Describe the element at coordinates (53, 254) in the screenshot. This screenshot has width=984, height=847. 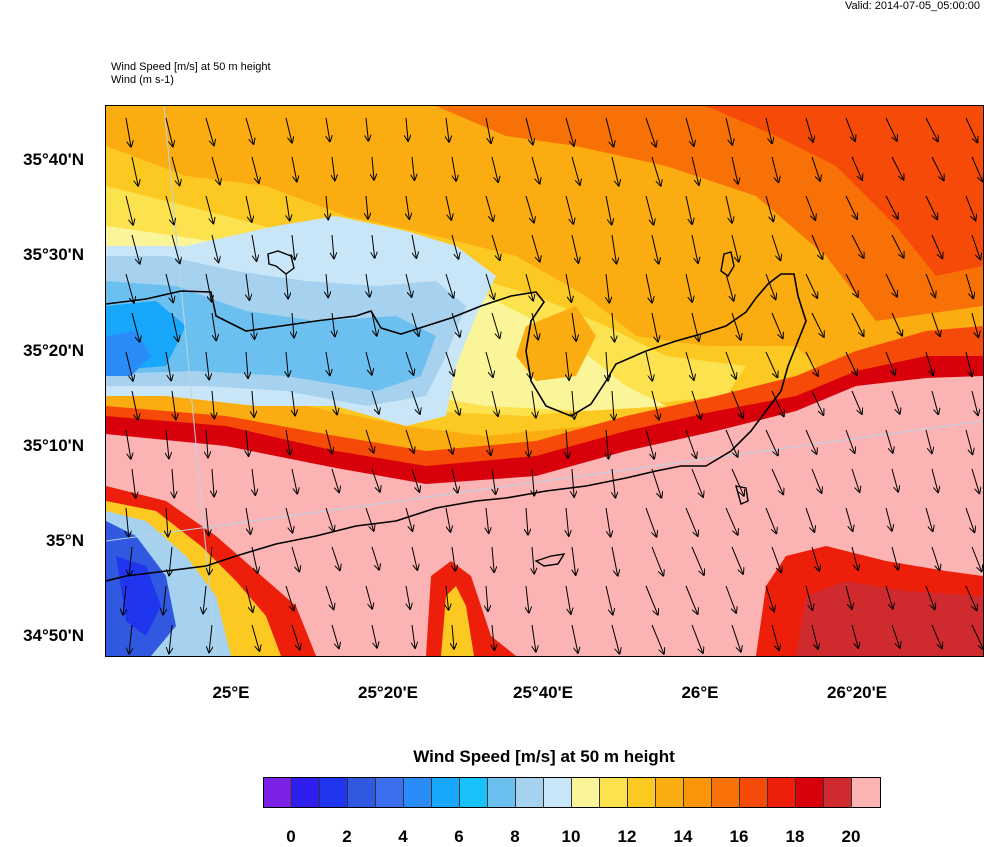
I see `lat-tick-label: 35°30'N` at that location.